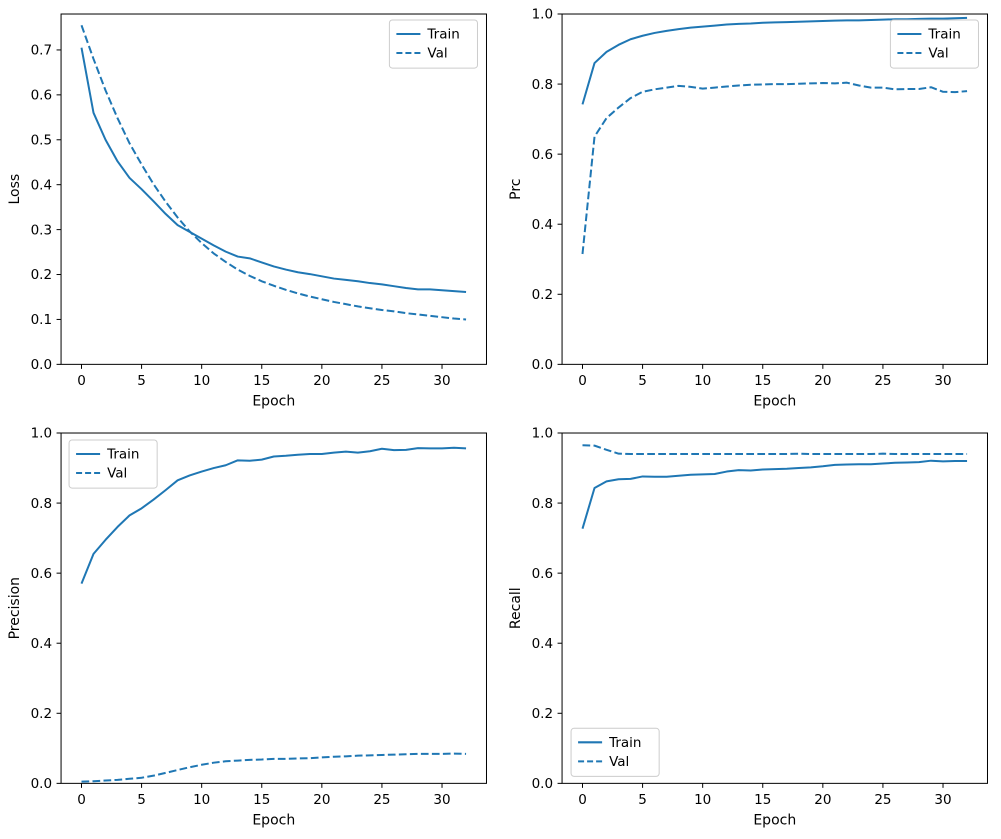  Describe the element at coordinates (41, 230) in the screenshot. I see `y-tick-label: 0.3` at that location.